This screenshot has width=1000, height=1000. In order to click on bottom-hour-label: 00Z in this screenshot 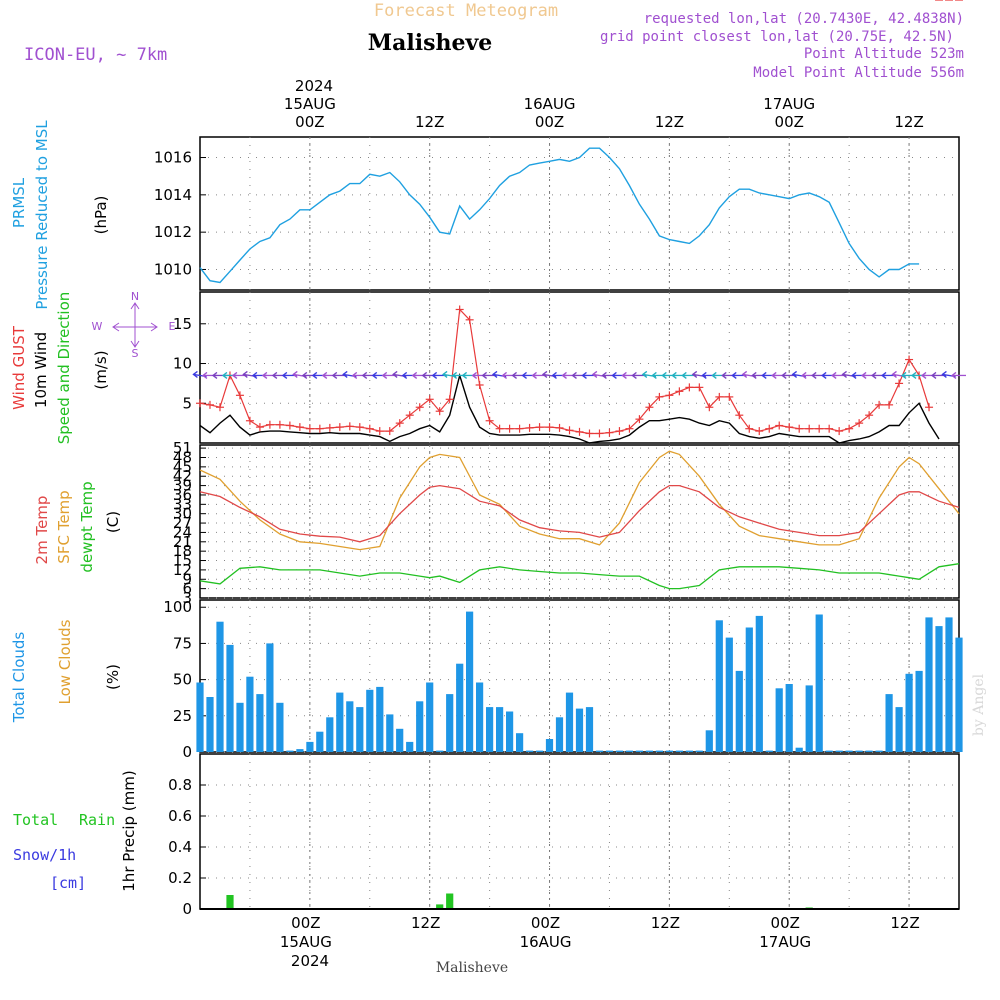, I will do `click(305, 923)`.